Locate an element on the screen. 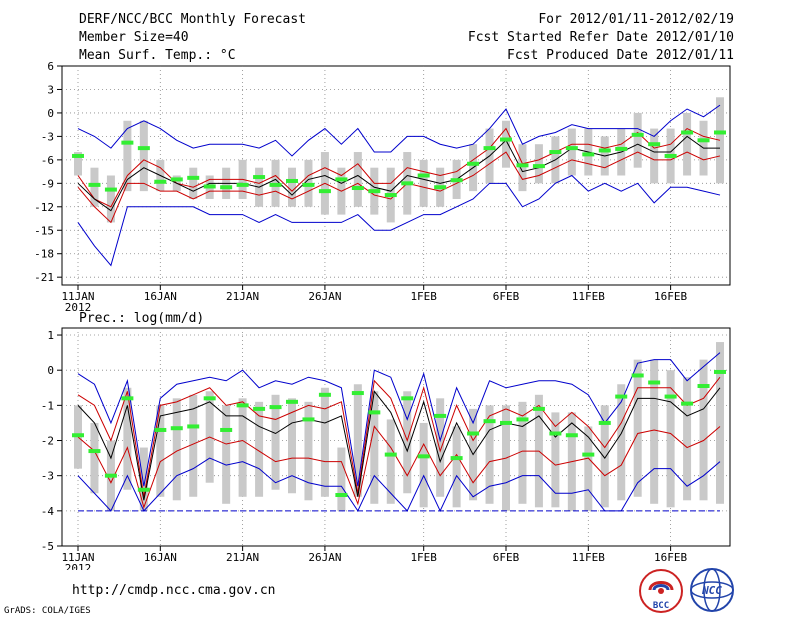  x-tick-label: 11FEB is located at coordinates (588, 296).